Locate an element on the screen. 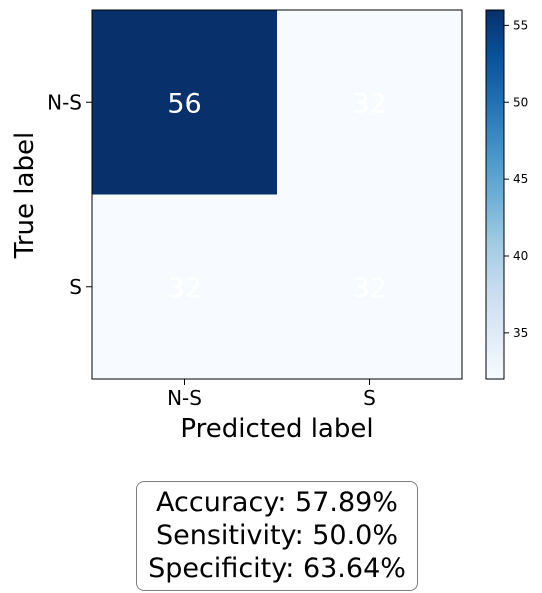 The image size is (542, 593). cell-value-label: 56 is located at coordinates (184, 103).